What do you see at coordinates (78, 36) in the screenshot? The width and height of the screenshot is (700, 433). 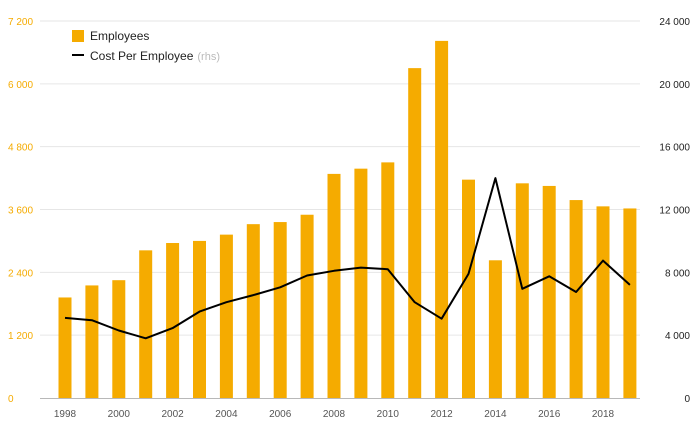 I see `legend-swatch-employees` at bounding box center [78, 36].